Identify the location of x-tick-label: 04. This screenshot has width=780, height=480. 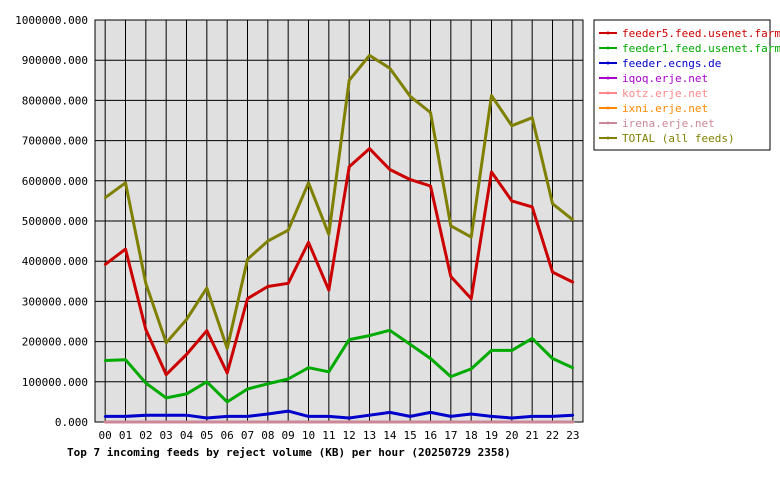
(187, 435).